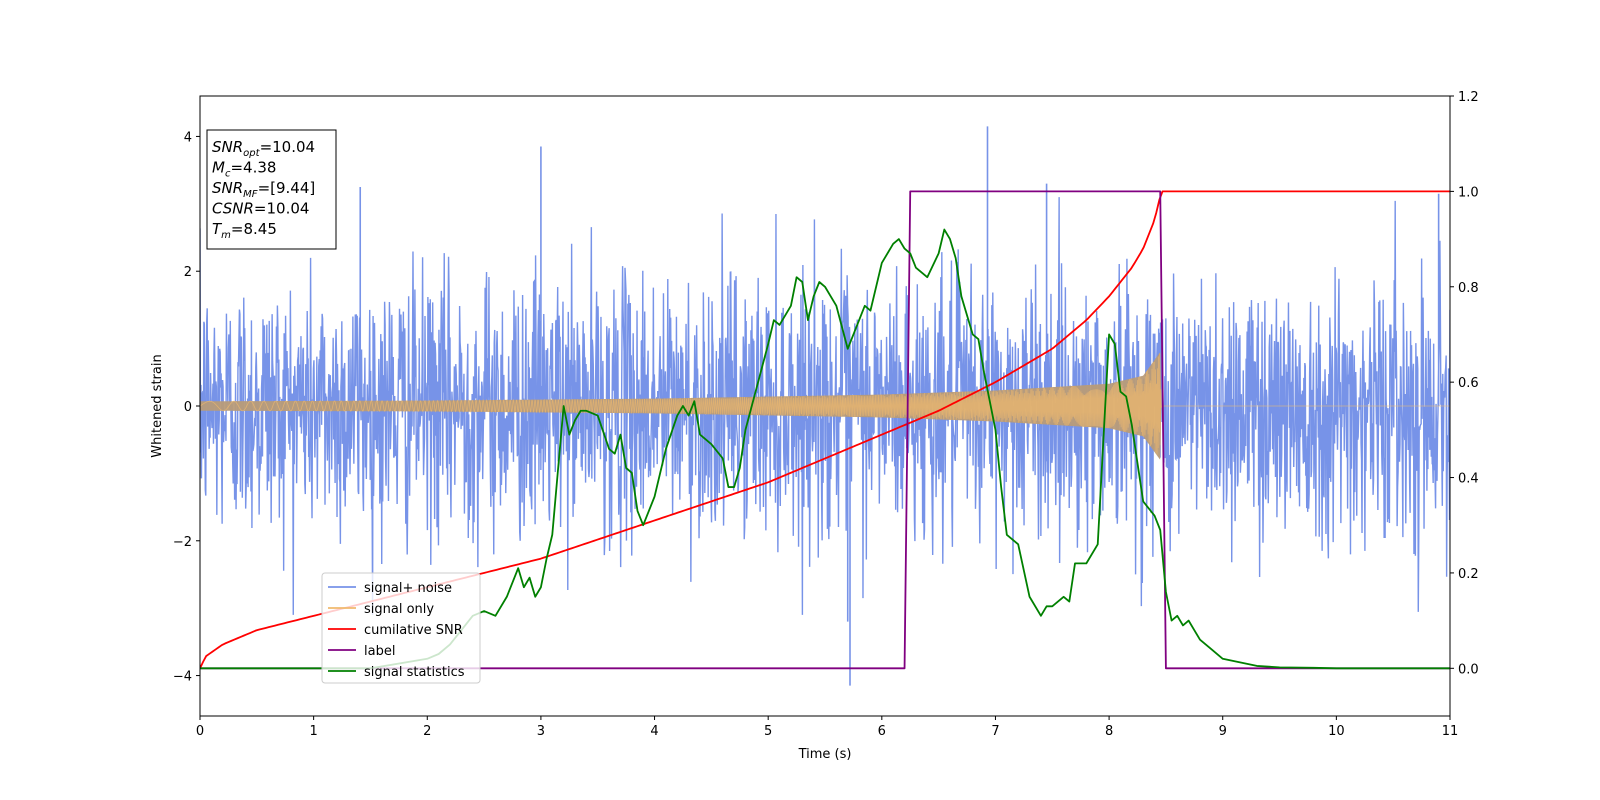  I want to click on y-tick-label: −4, so click(182, 677).